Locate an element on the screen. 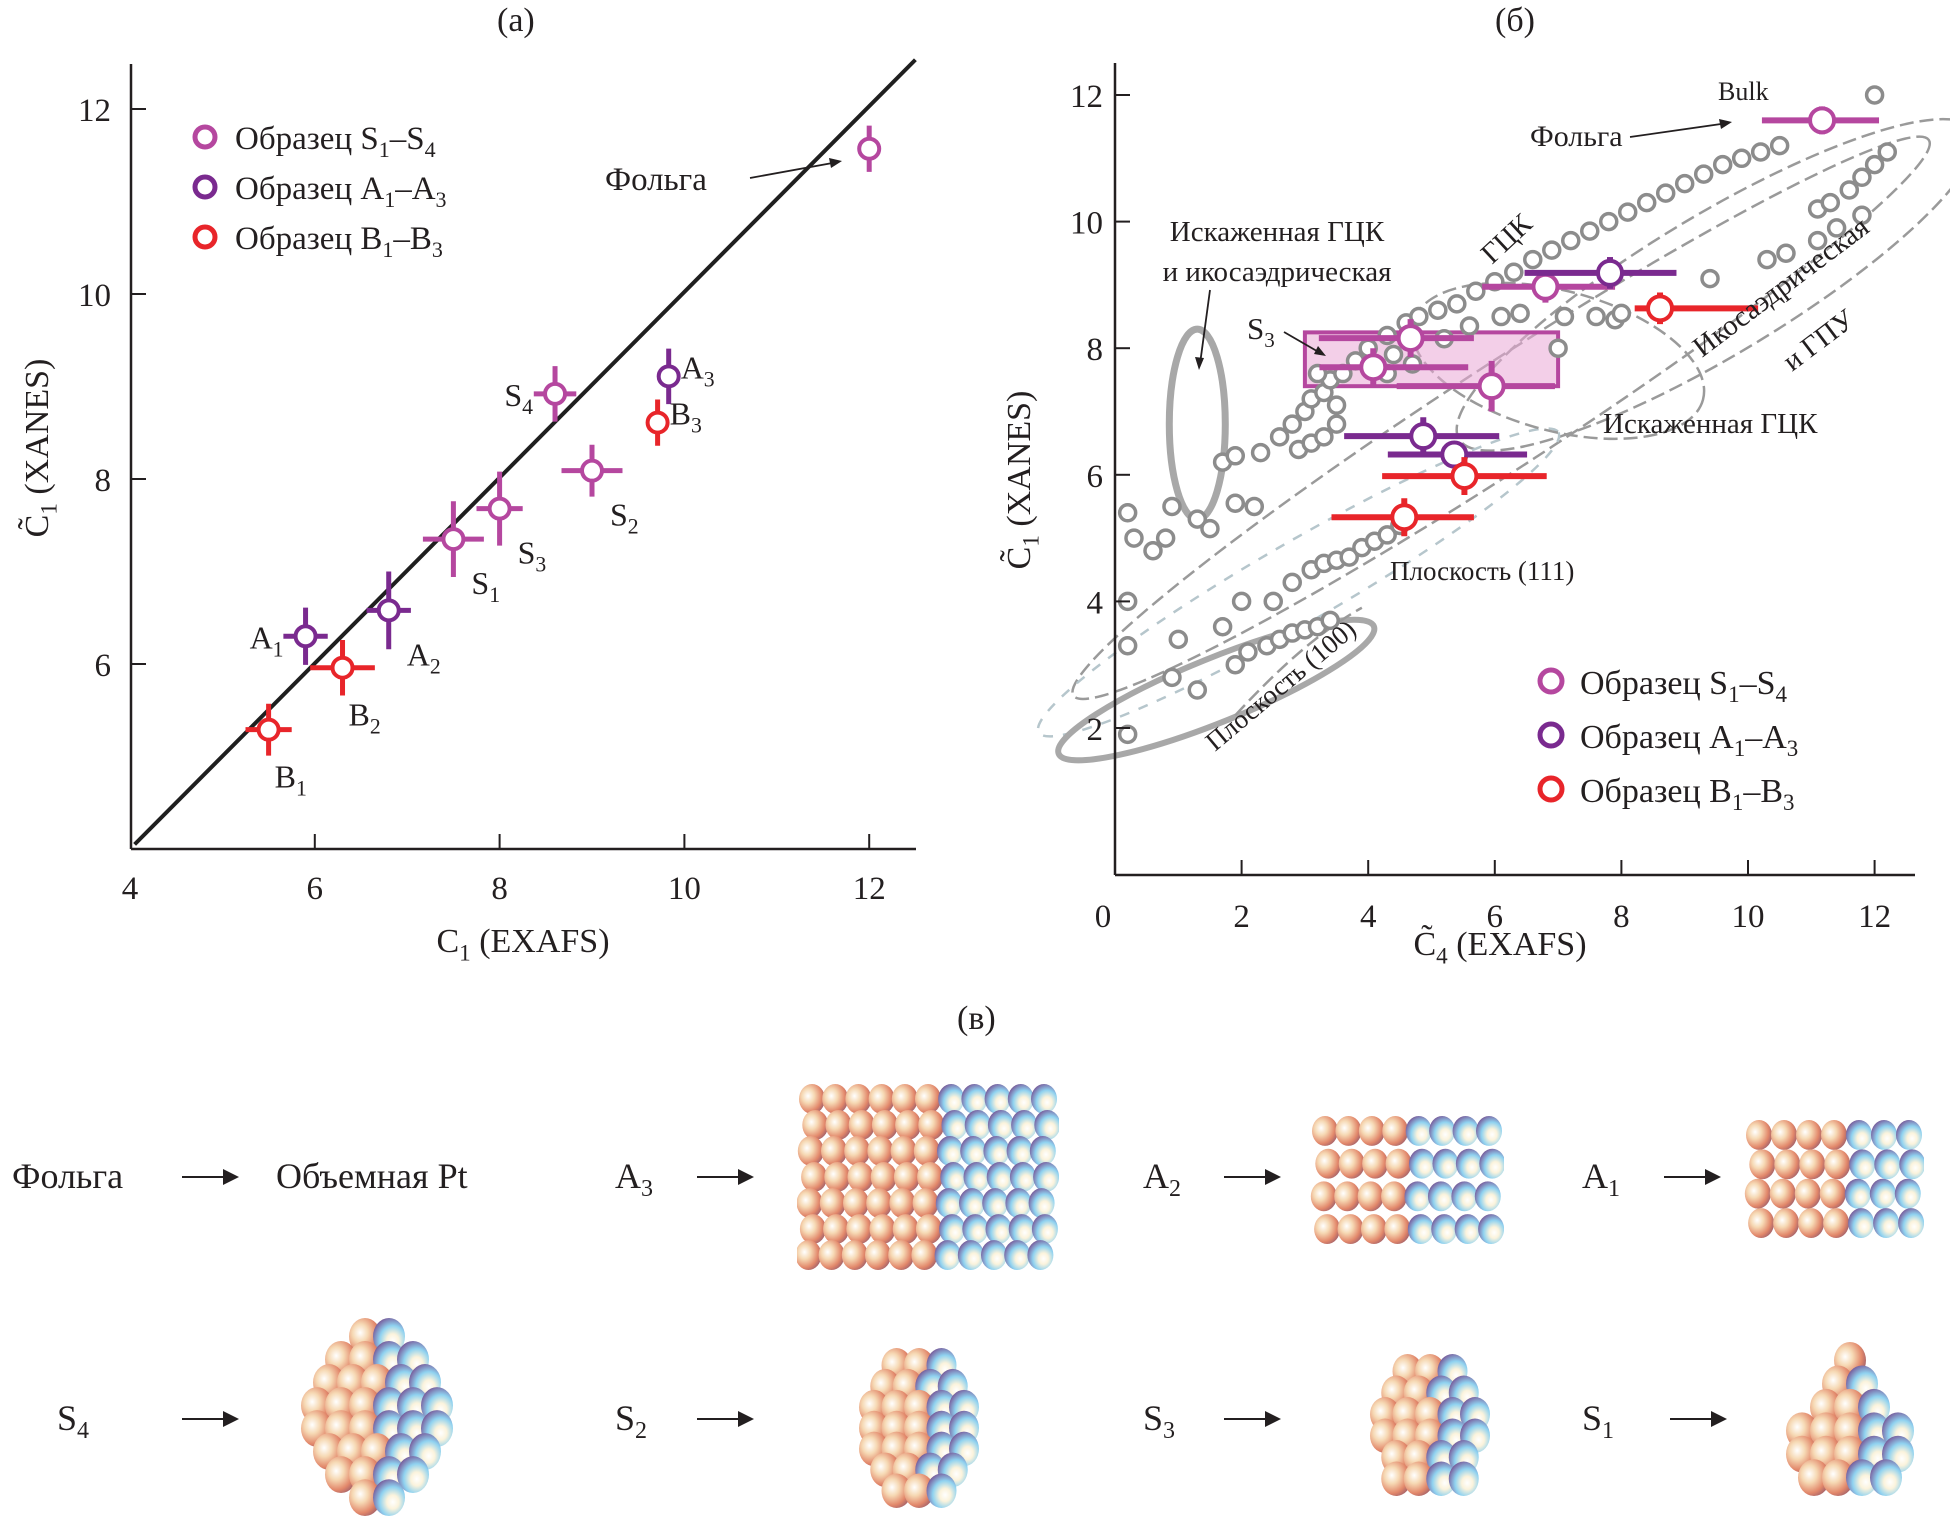  x-tick-label: 2 is located at coordinates (1241, 917).